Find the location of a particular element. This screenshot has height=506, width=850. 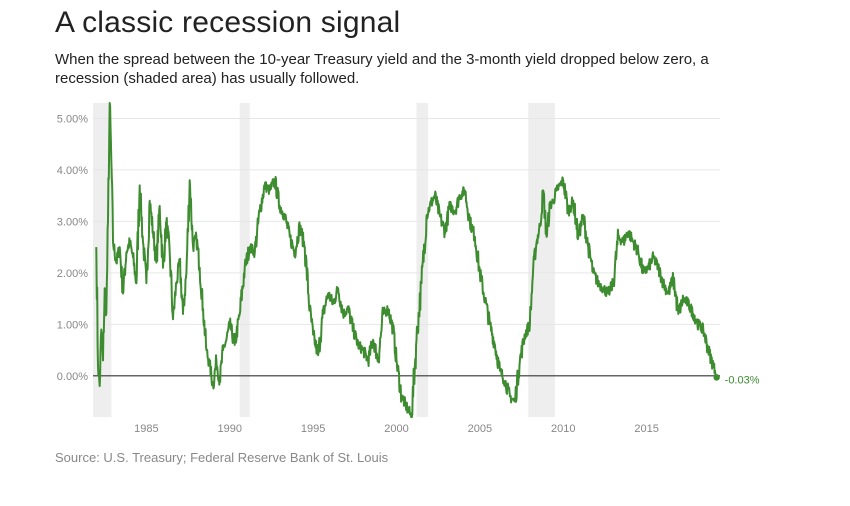

x-tick-label-1: 1990 is located at coordinates (229, 429).